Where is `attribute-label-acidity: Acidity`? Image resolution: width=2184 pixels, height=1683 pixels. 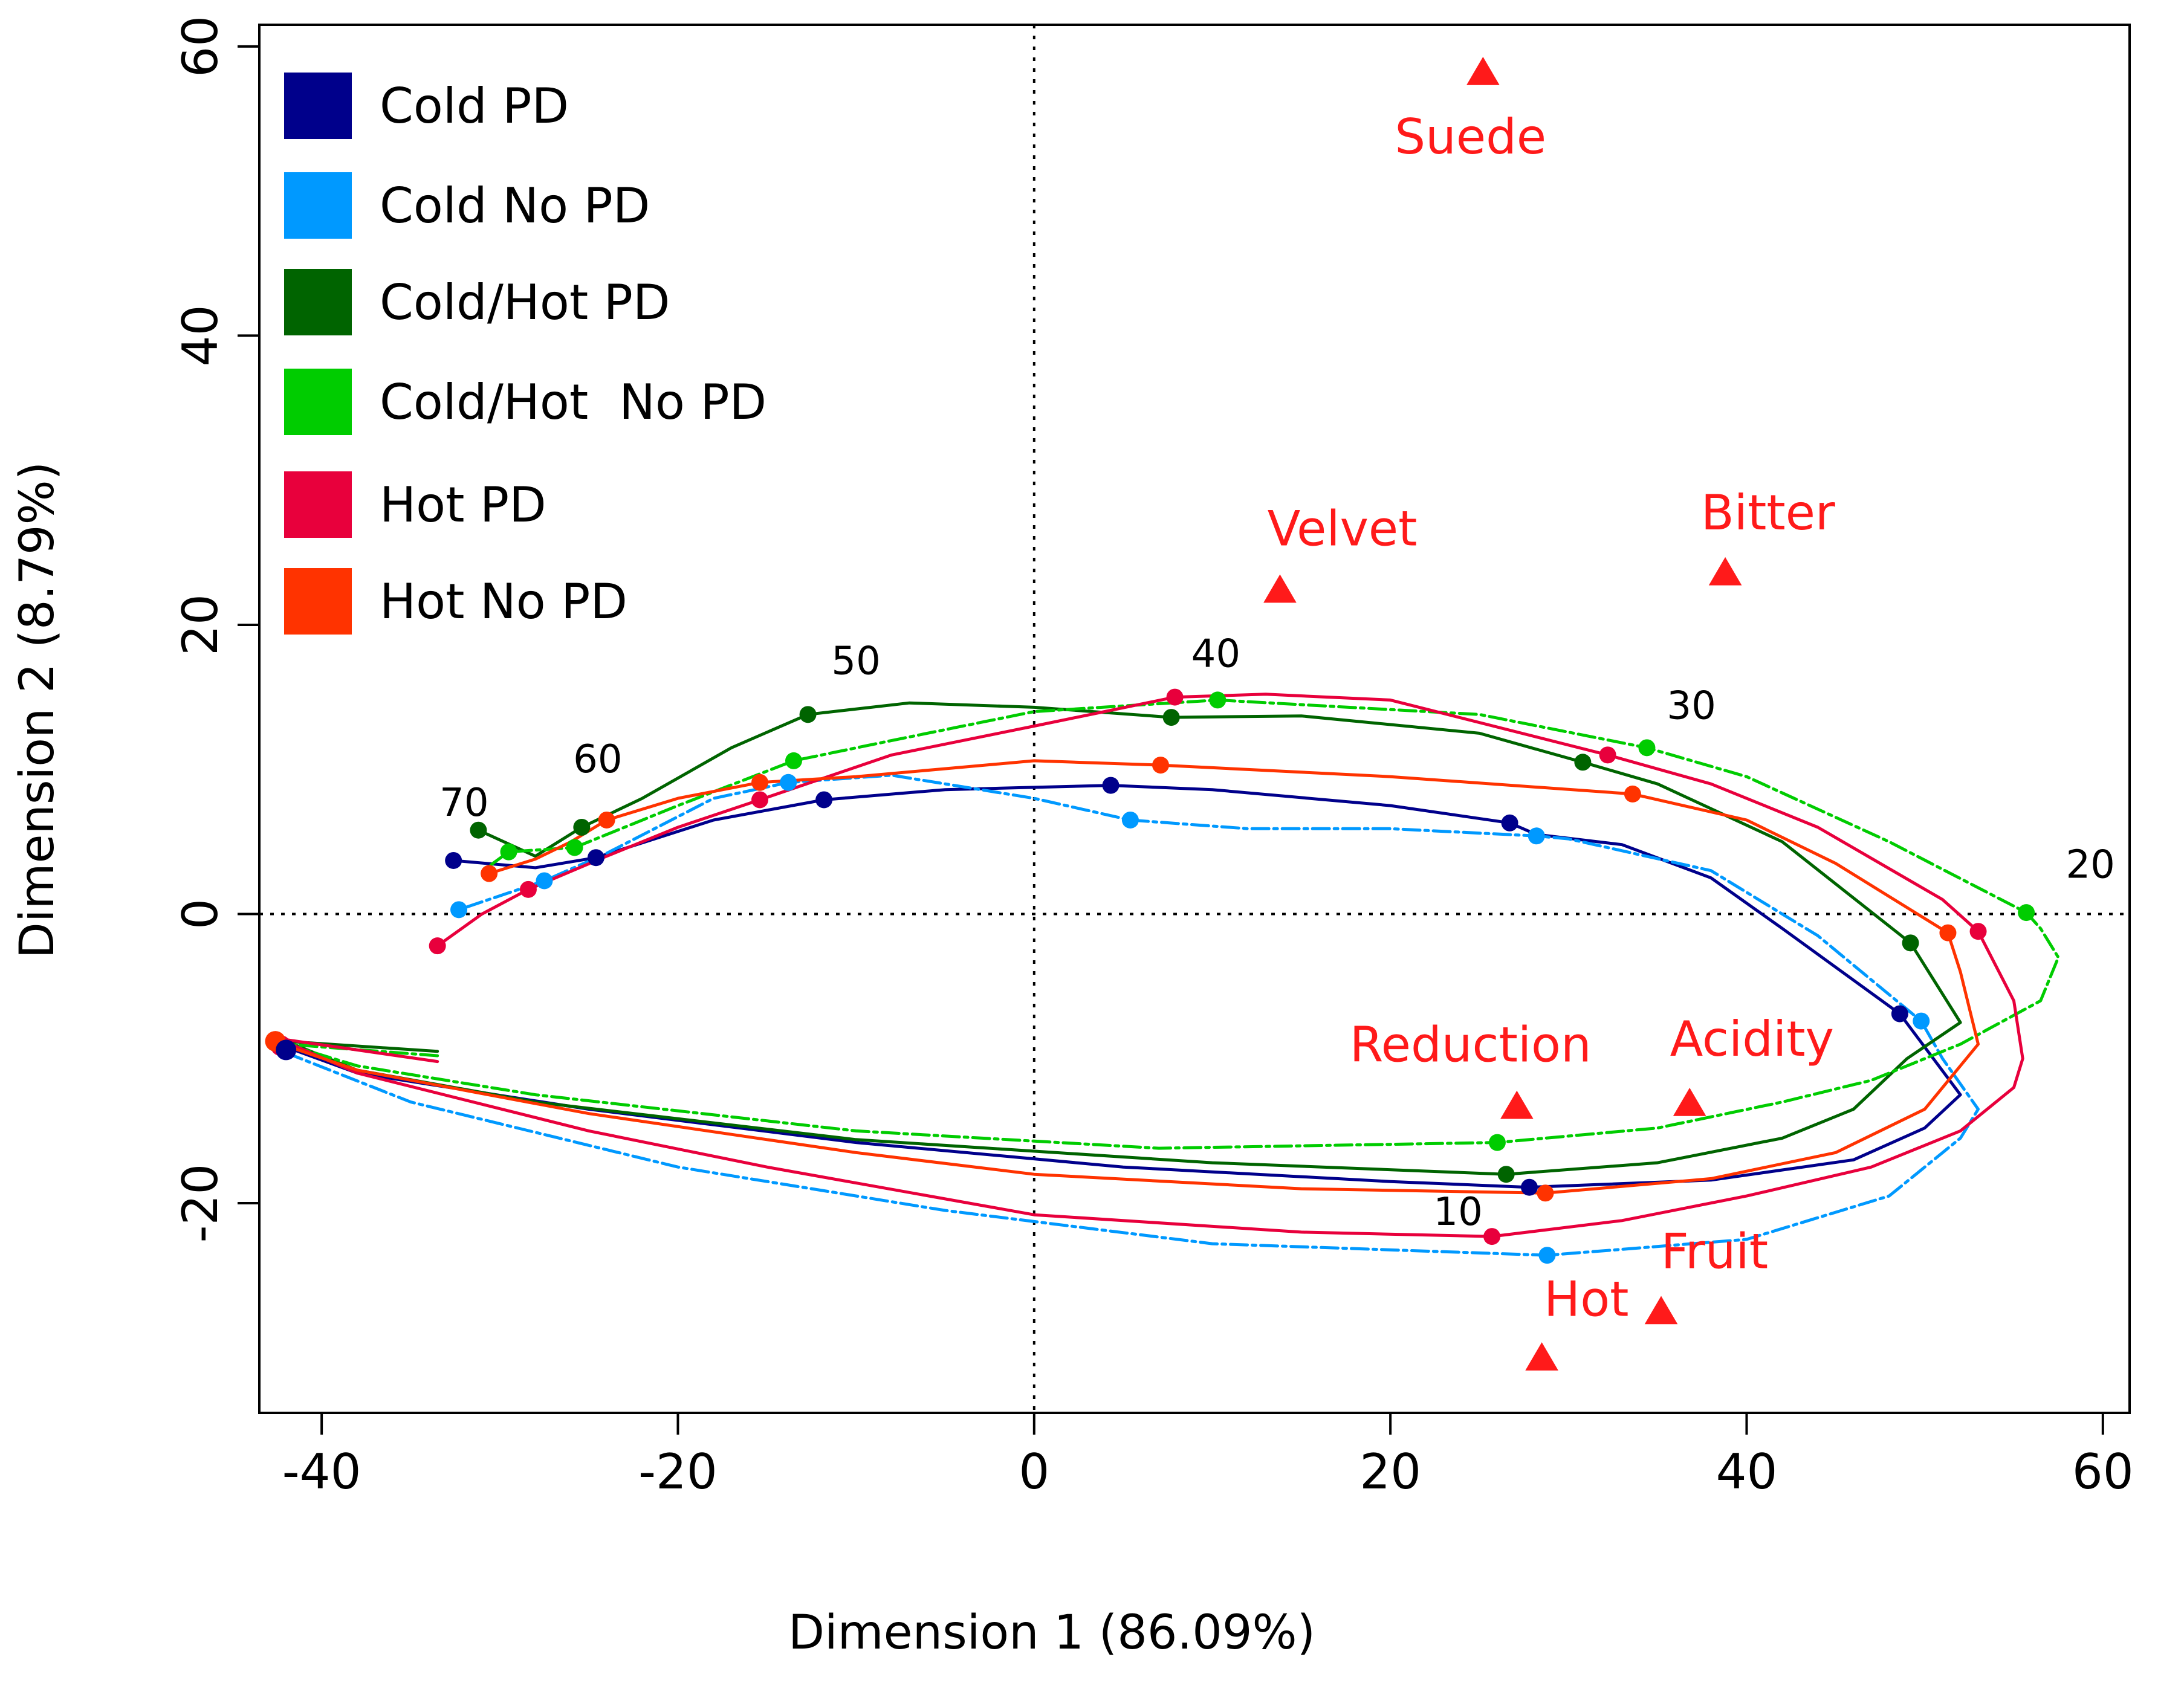
attribute-label-acidity: Acidity is located at coordinates (1752, 1039).